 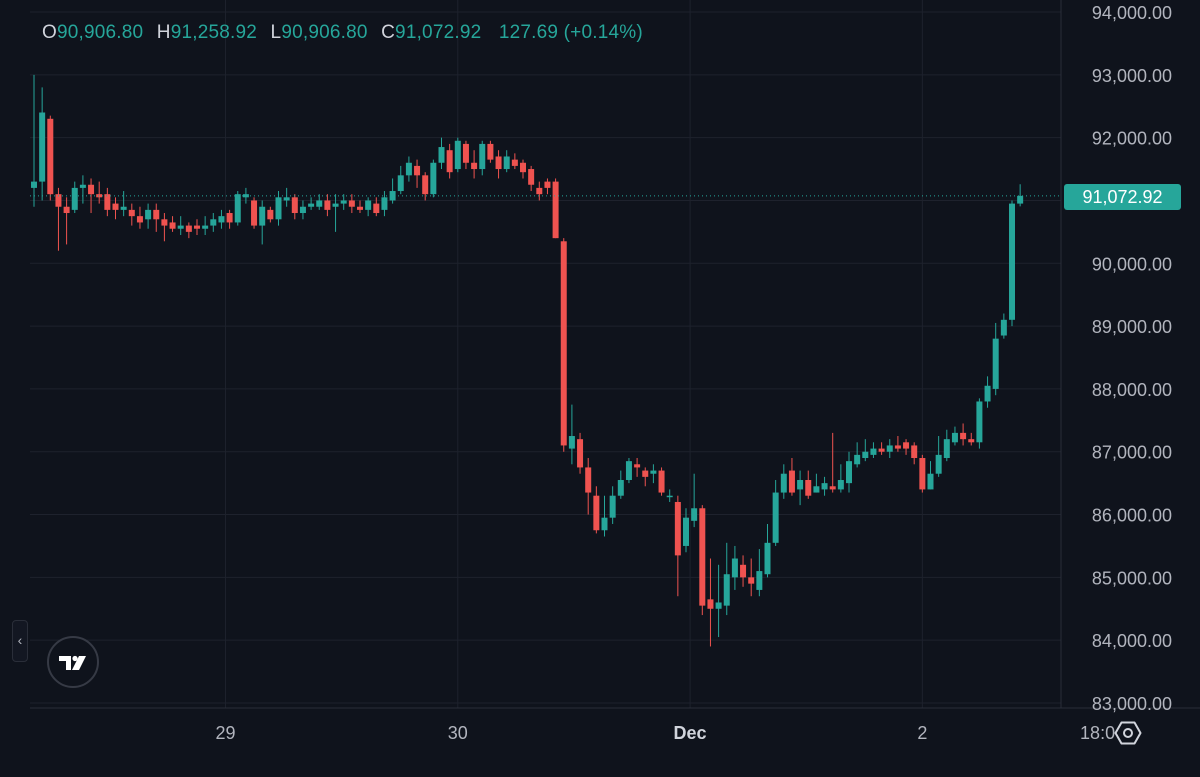 What do you see at coordinates (276, 32) in the screenshot?
I see `low-label: L` at bounding box center [276, 32].